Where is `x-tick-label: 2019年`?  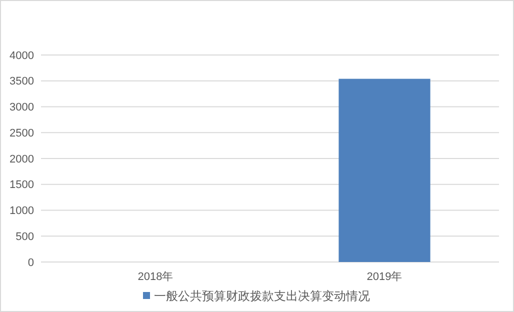
x-tick-label: 2019年 is located at coordinates (384, 277).